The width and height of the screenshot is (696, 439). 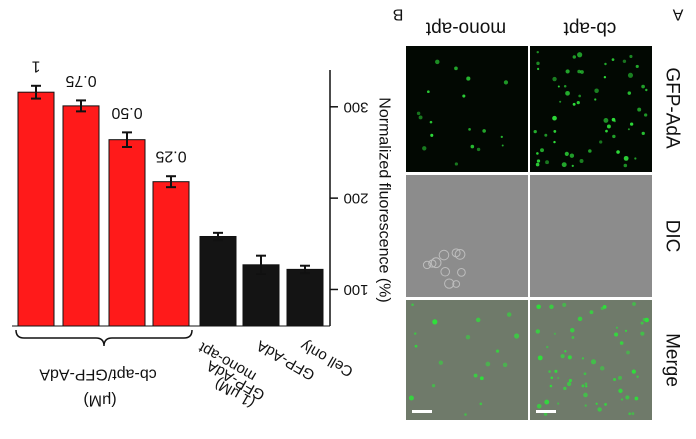 I want to click on group-bracket, so click(x=104, y=338).